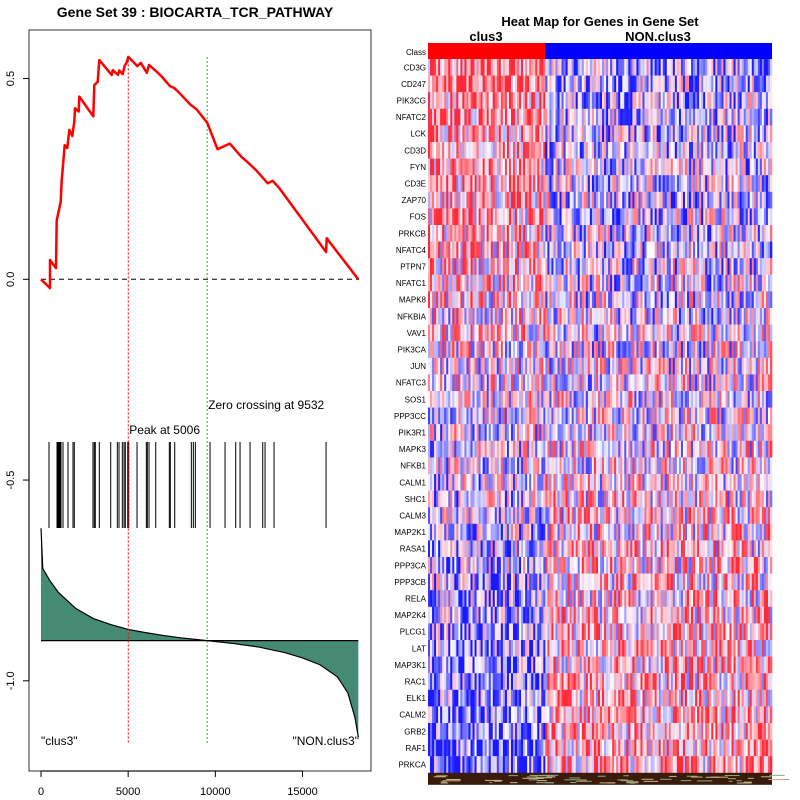 Image resolution: width=800 pixels, height=800 pixels. What do you see at coordinates (11, 78) in the screenshot?
I see `y-tick-label: 0.5` at bounding box center [11, 78].